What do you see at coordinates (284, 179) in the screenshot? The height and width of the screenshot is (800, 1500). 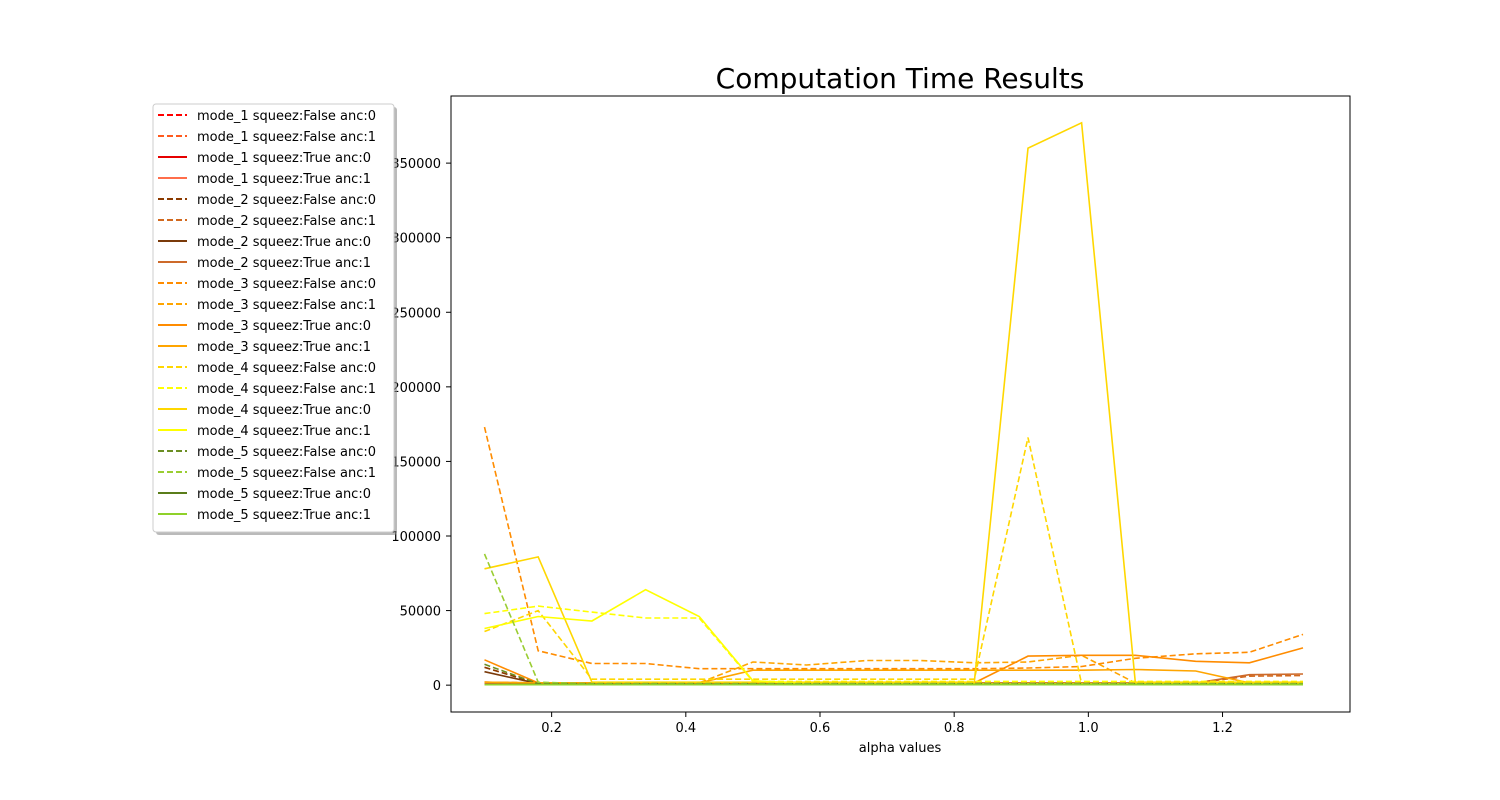 I see `legend-entry: mode_1 squeez:True anc:1` at bounding box center [284, 179].